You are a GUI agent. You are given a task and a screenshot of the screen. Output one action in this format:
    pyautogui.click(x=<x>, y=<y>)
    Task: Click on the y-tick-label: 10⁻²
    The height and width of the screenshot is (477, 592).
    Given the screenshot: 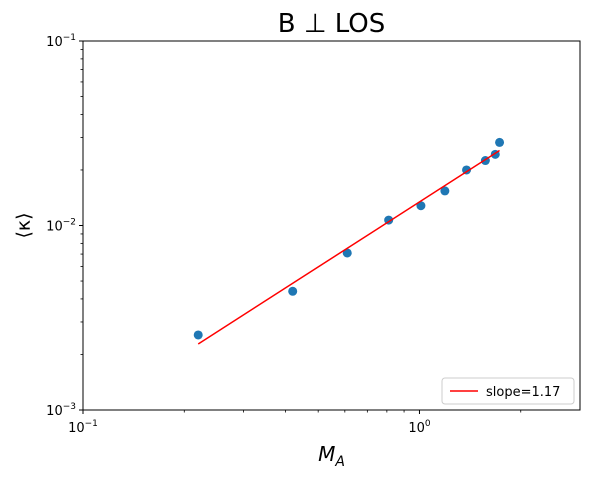 What is the action you would take?
    pyautogui.click(x=61, y=226)
    